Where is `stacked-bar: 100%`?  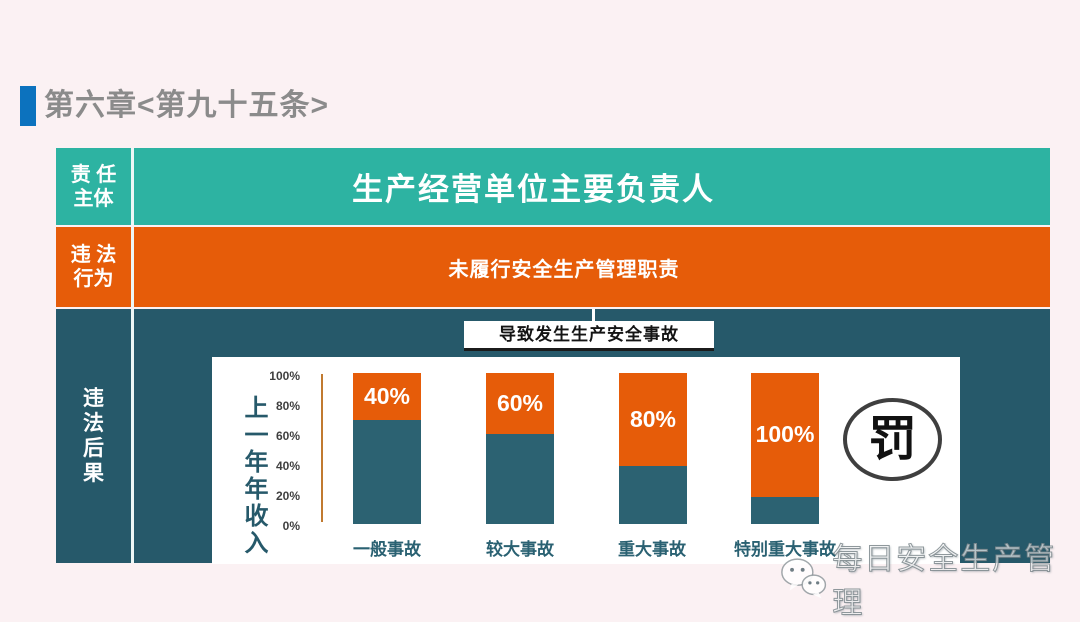 stacked-bar: 100% is located at coordinates (785, 448).